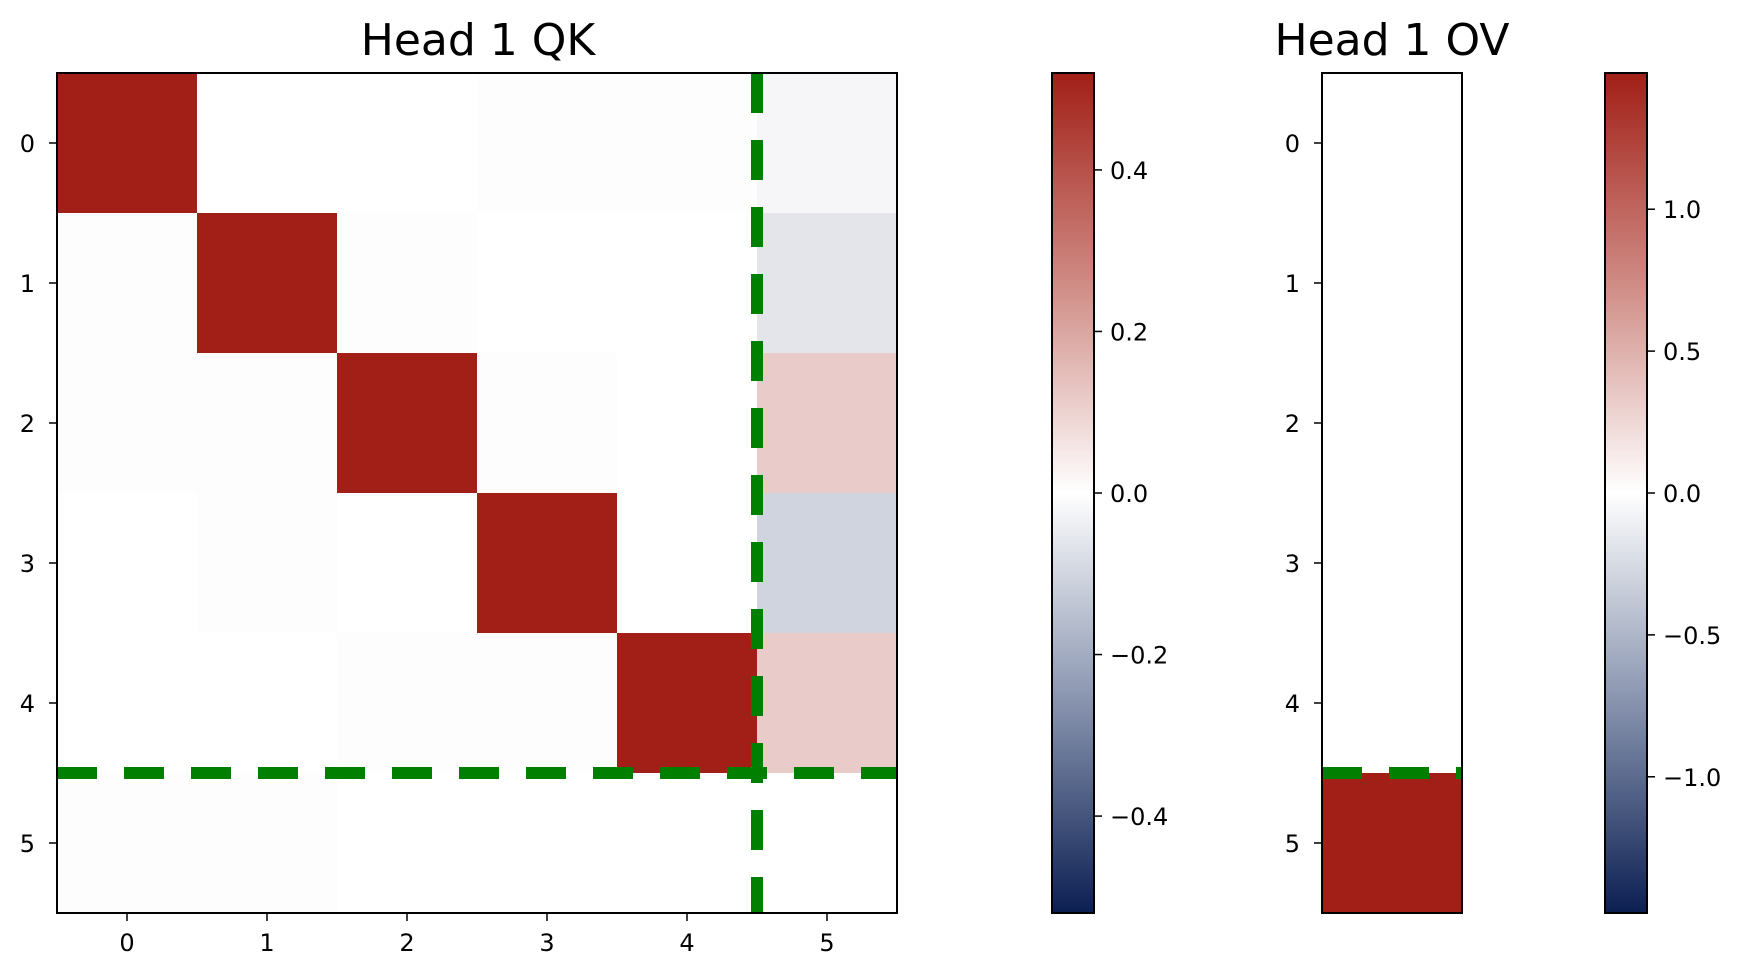  What do you see at coordinates (1292, 284) in the screenshot?
I see `ov-ytick-label-1: 1` at bounding box center [1292, 284].